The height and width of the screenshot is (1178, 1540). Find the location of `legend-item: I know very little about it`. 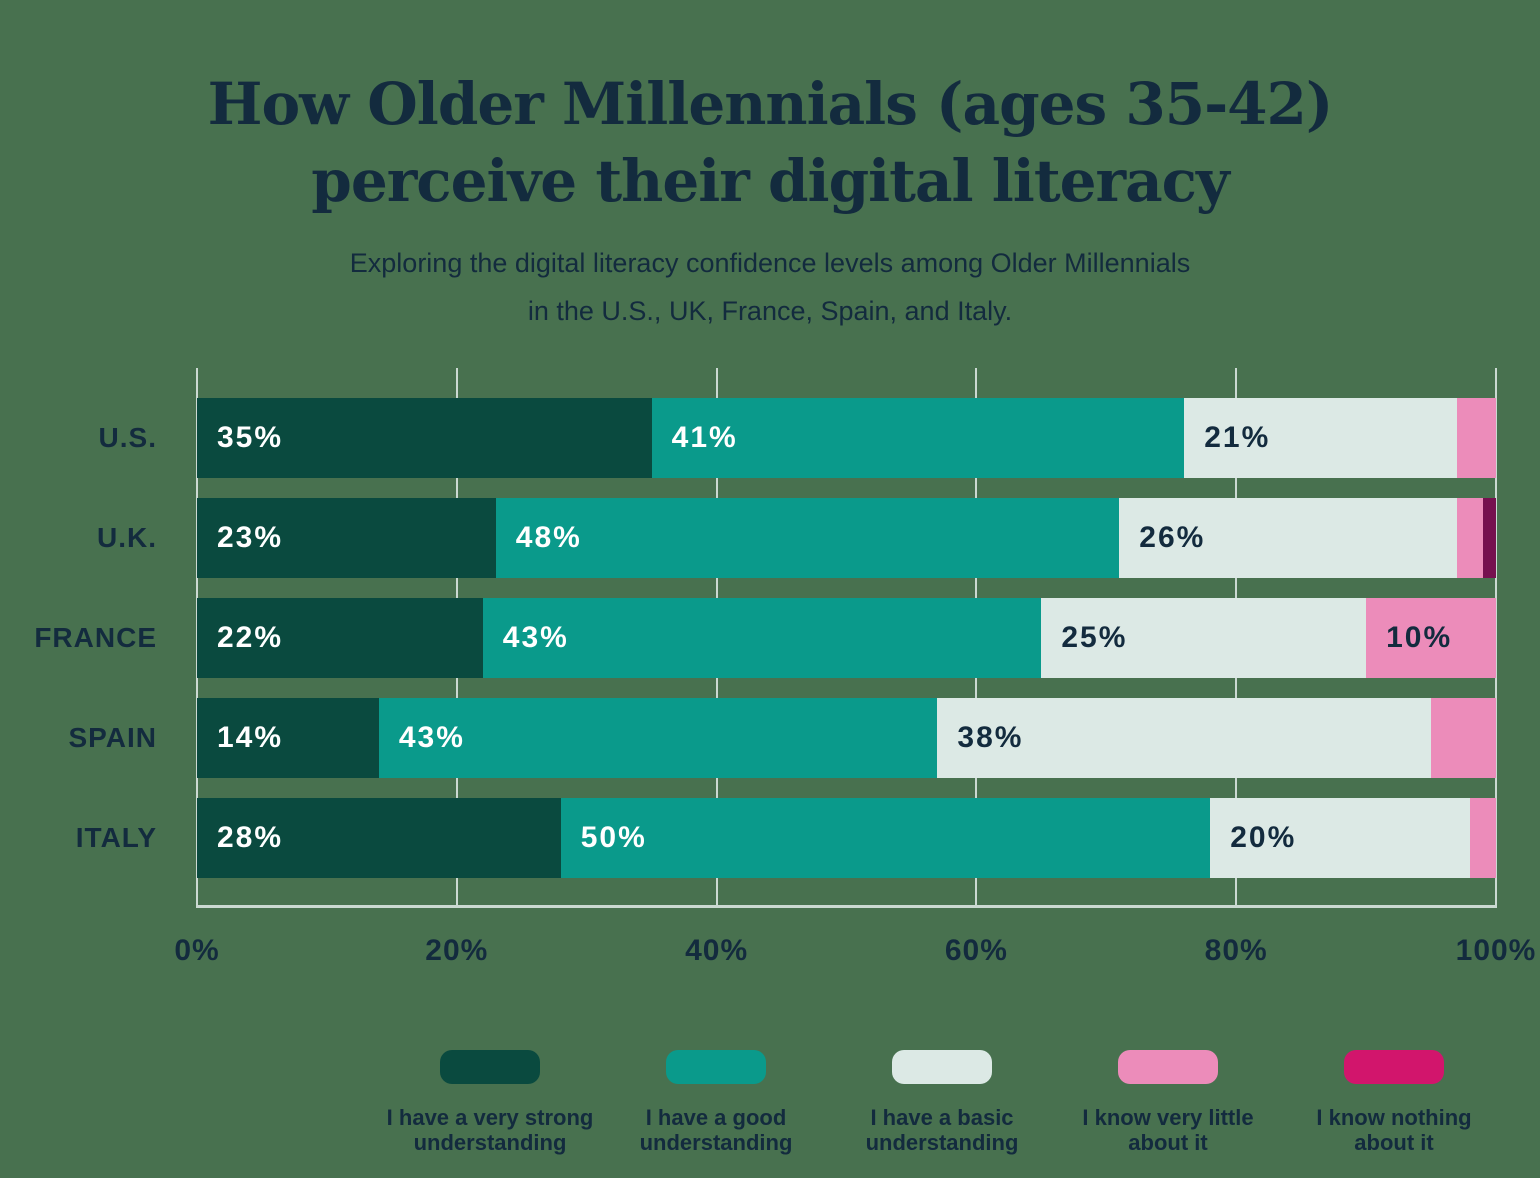

legend-item: I know very little about it is located at coordinates (1168, 1102).